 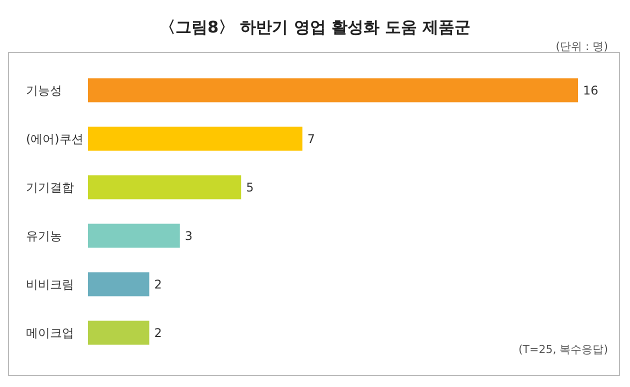 I want to click on y-tick-label: 기능성, so click(x=44, y=90).